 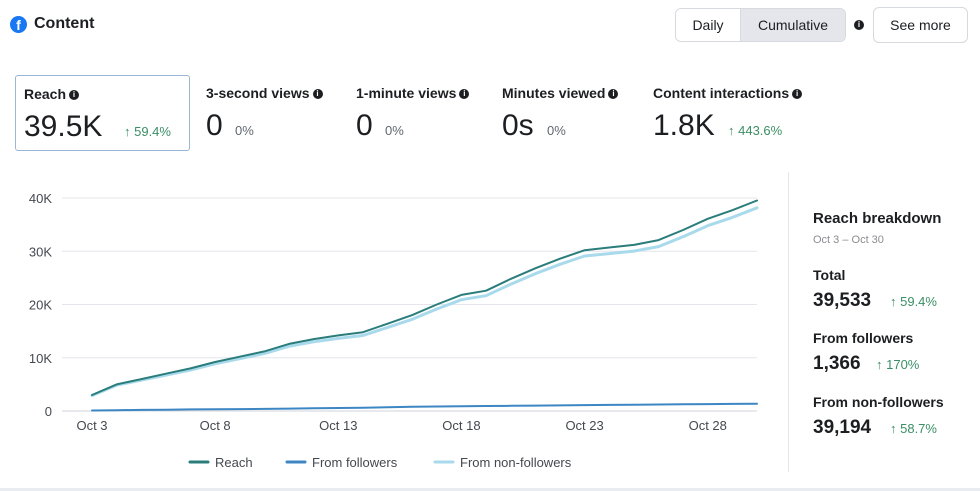 I want to click on breakdown-total-value: 39,533, so click(x=842, y=300).